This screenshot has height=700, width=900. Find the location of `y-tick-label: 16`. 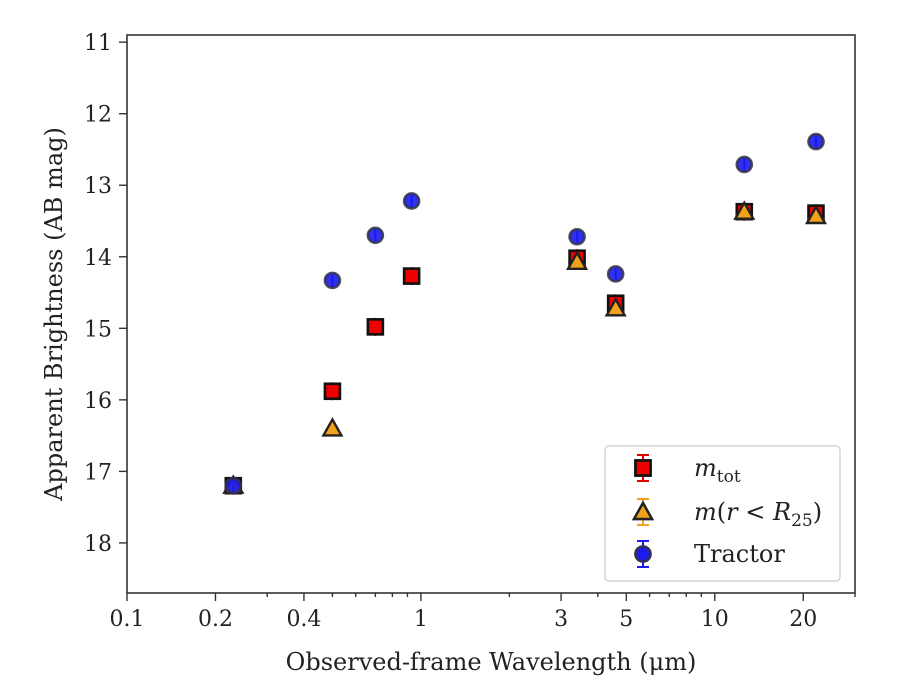

y-tick-label: 16 is located at coordinates (98, 401).